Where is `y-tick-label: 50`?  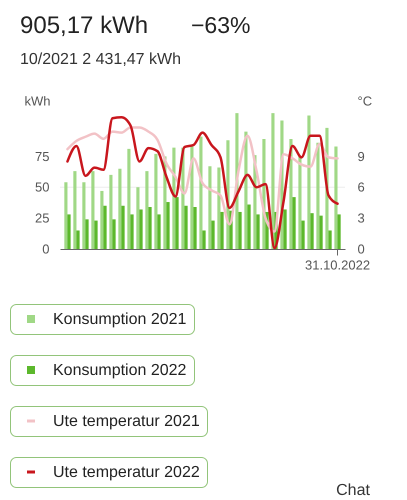 y-tick-label: 50 is located at coordinates (42, 187).